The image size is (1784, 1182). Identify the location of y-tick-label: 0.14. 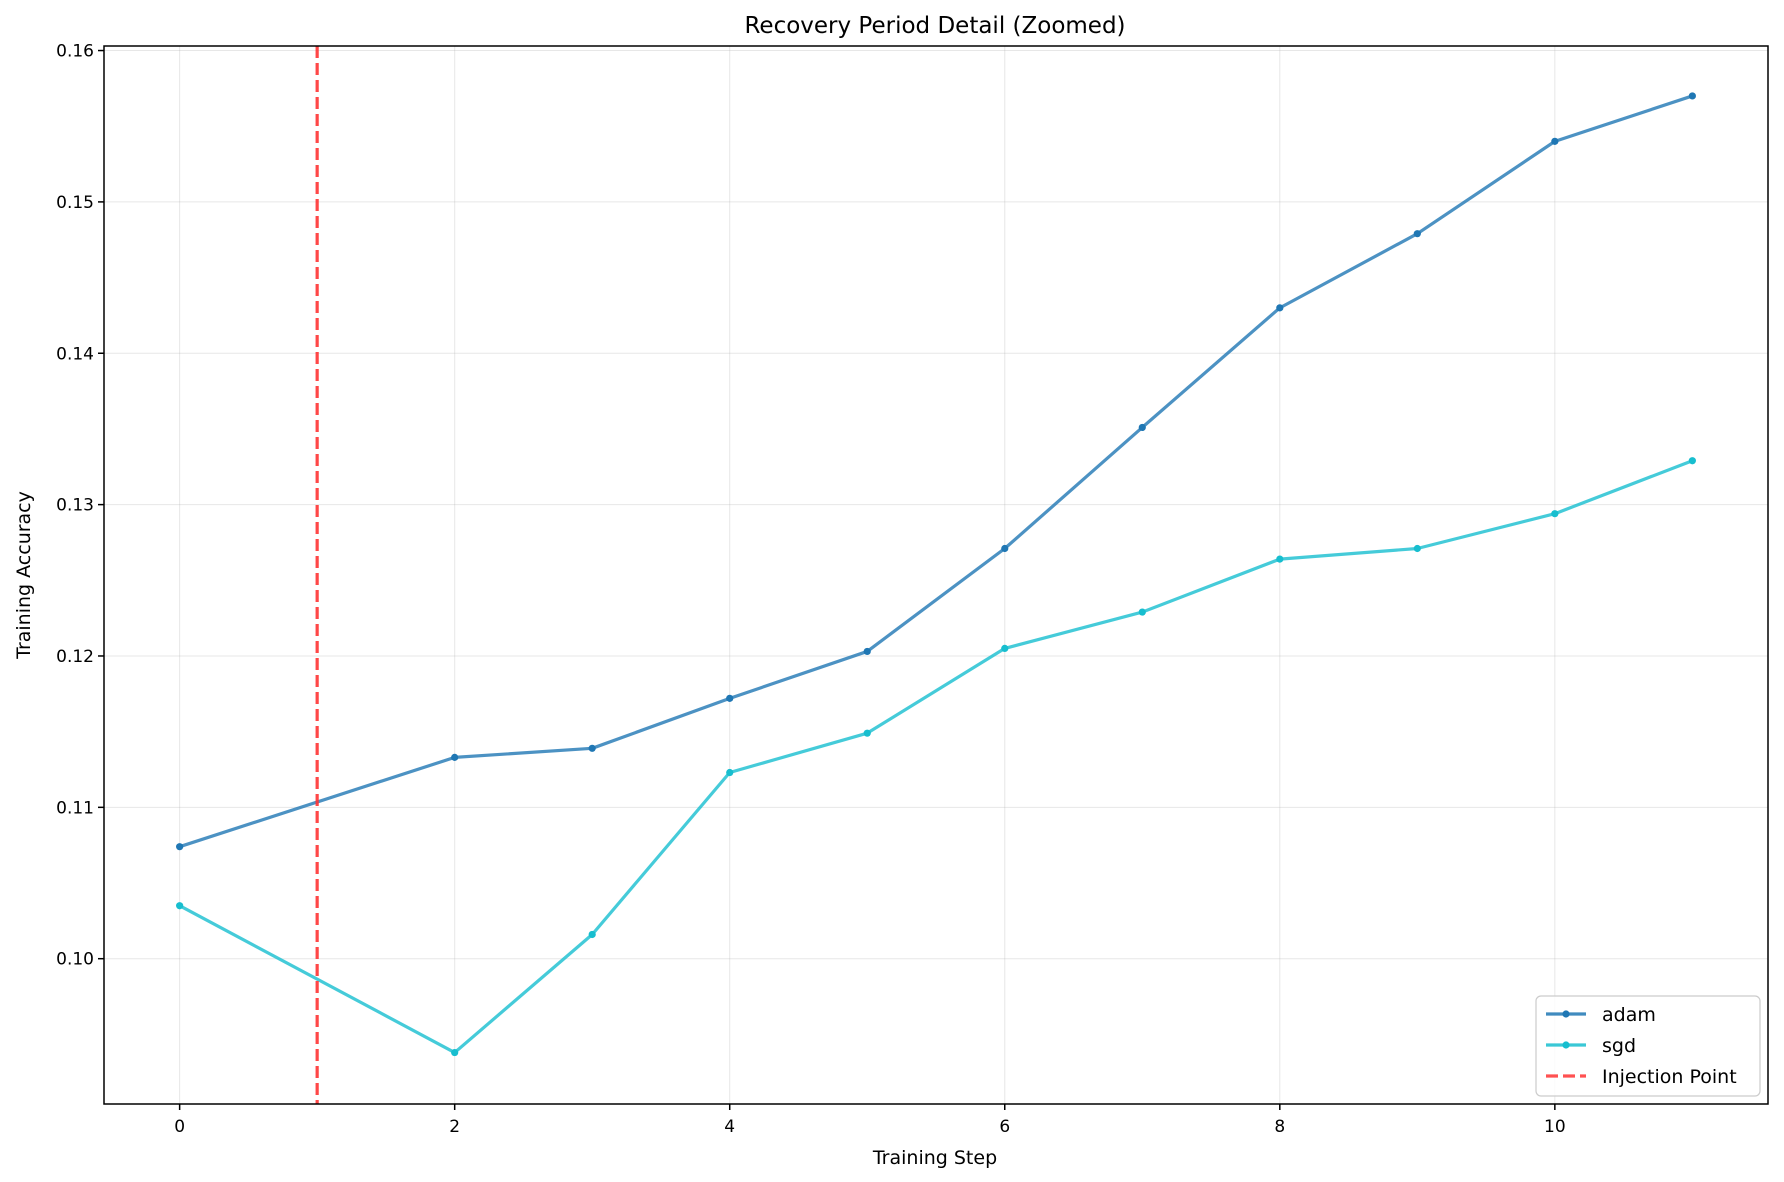
(75, 354).